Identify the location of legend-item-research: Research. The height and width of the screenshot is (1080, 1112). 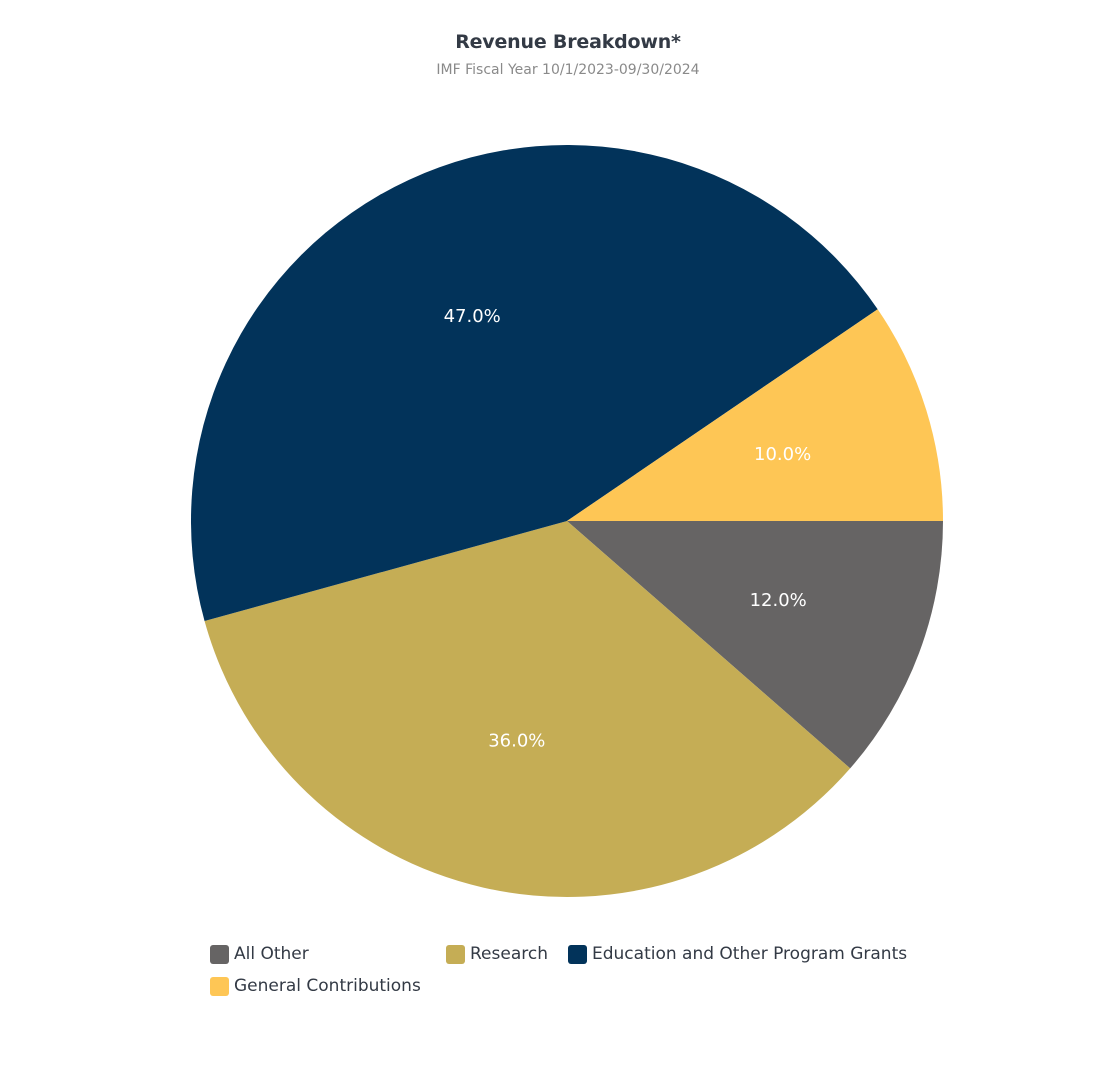
(497, 954).